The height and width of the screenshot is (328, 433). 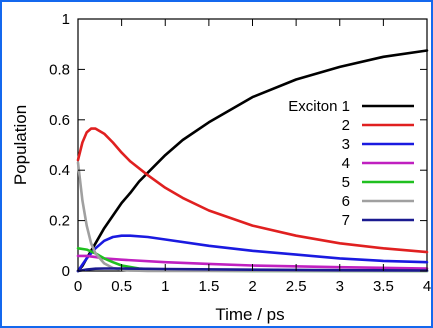 I want to click on y-tick-label: 0.6, so click(x=59, y=120).